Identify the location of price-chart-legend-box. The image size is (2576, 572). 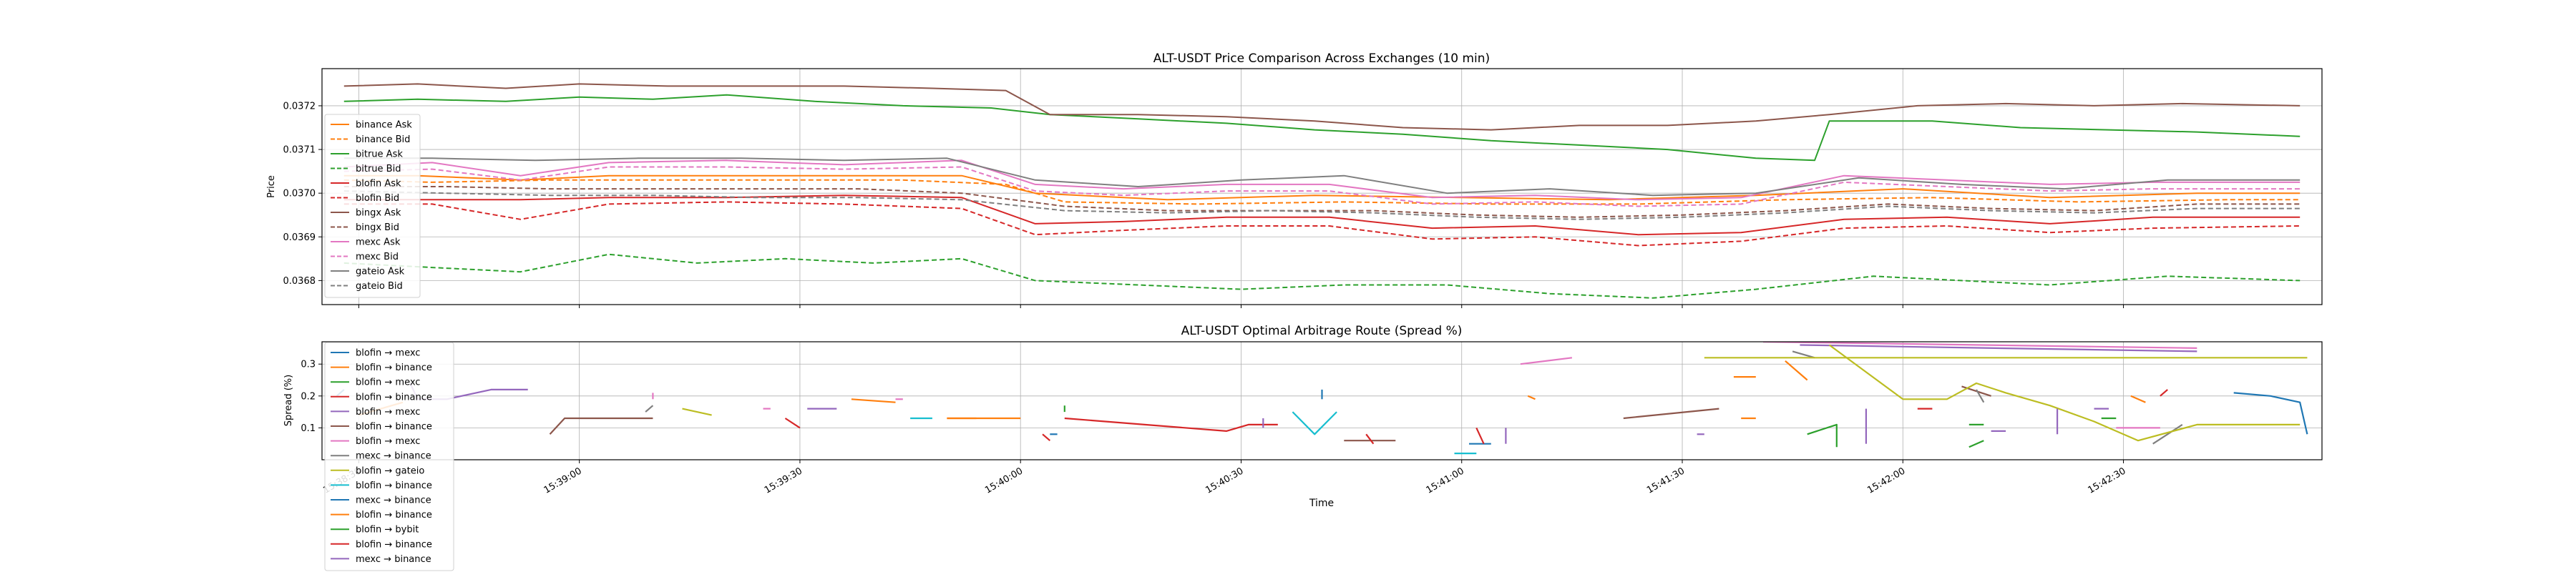
(372, 206).